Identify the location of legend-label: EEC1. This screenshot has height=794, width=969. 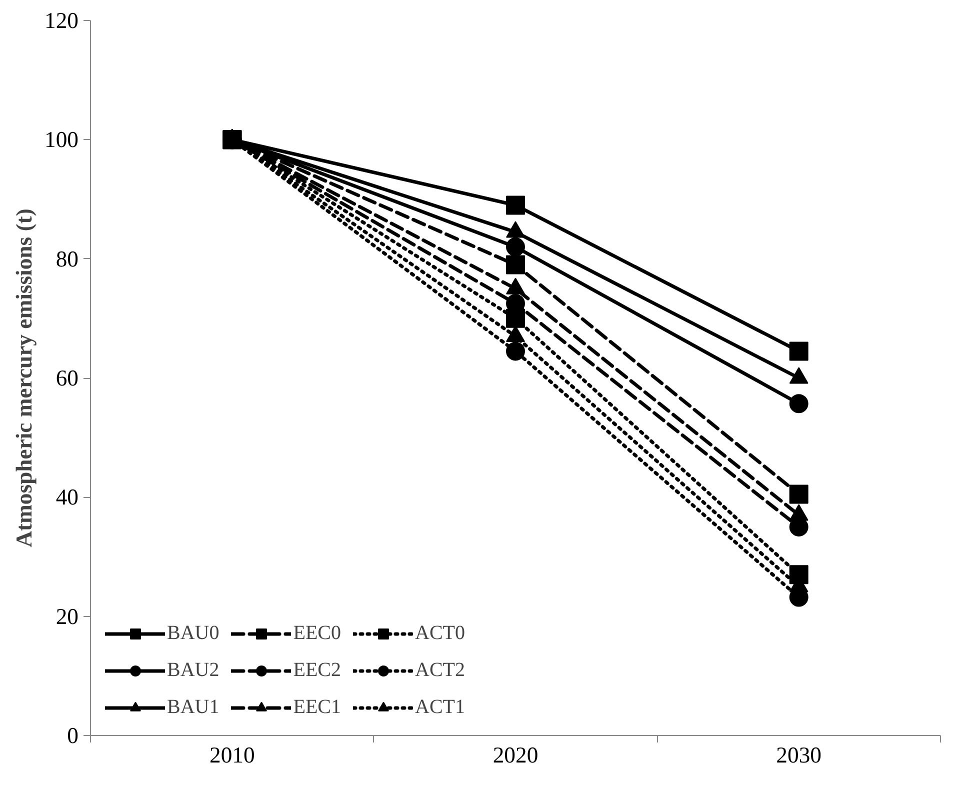
(317, 707).